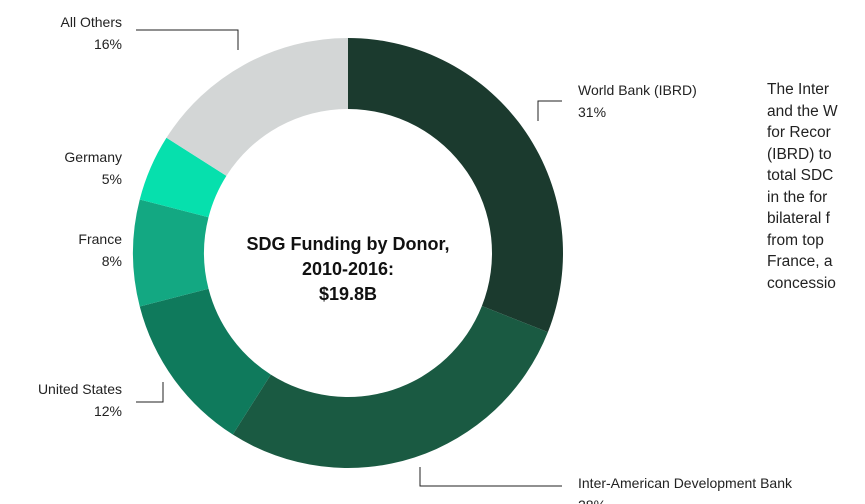 This screenshot has width=865, height=504. I want to click on description-line: concessio, so click(801, 283).